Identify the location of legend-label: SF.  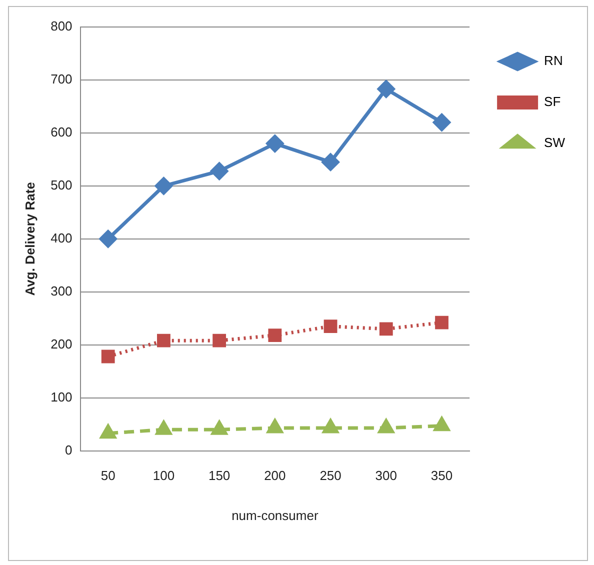
(552, 102).